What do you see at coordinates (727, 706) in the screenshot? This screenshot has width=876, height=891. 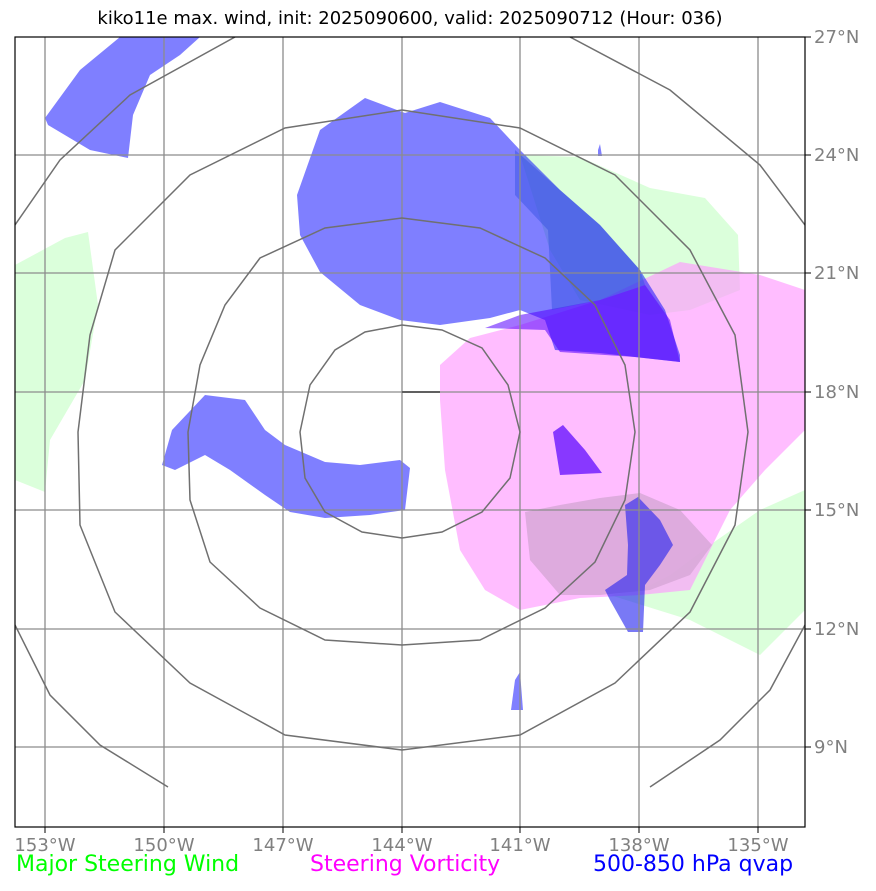 I see `range-ring-4-southeast` at bounding box center [727, 706].